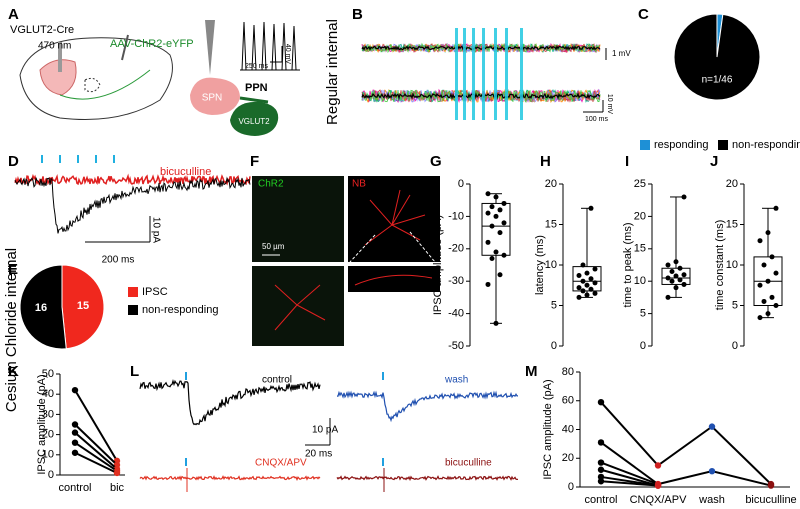 This screenshot has height=509, width=800. What do you see at coordinates (254, 161) in the screenshot?
I see `panel-label: F` at bounding box center [254, 161].